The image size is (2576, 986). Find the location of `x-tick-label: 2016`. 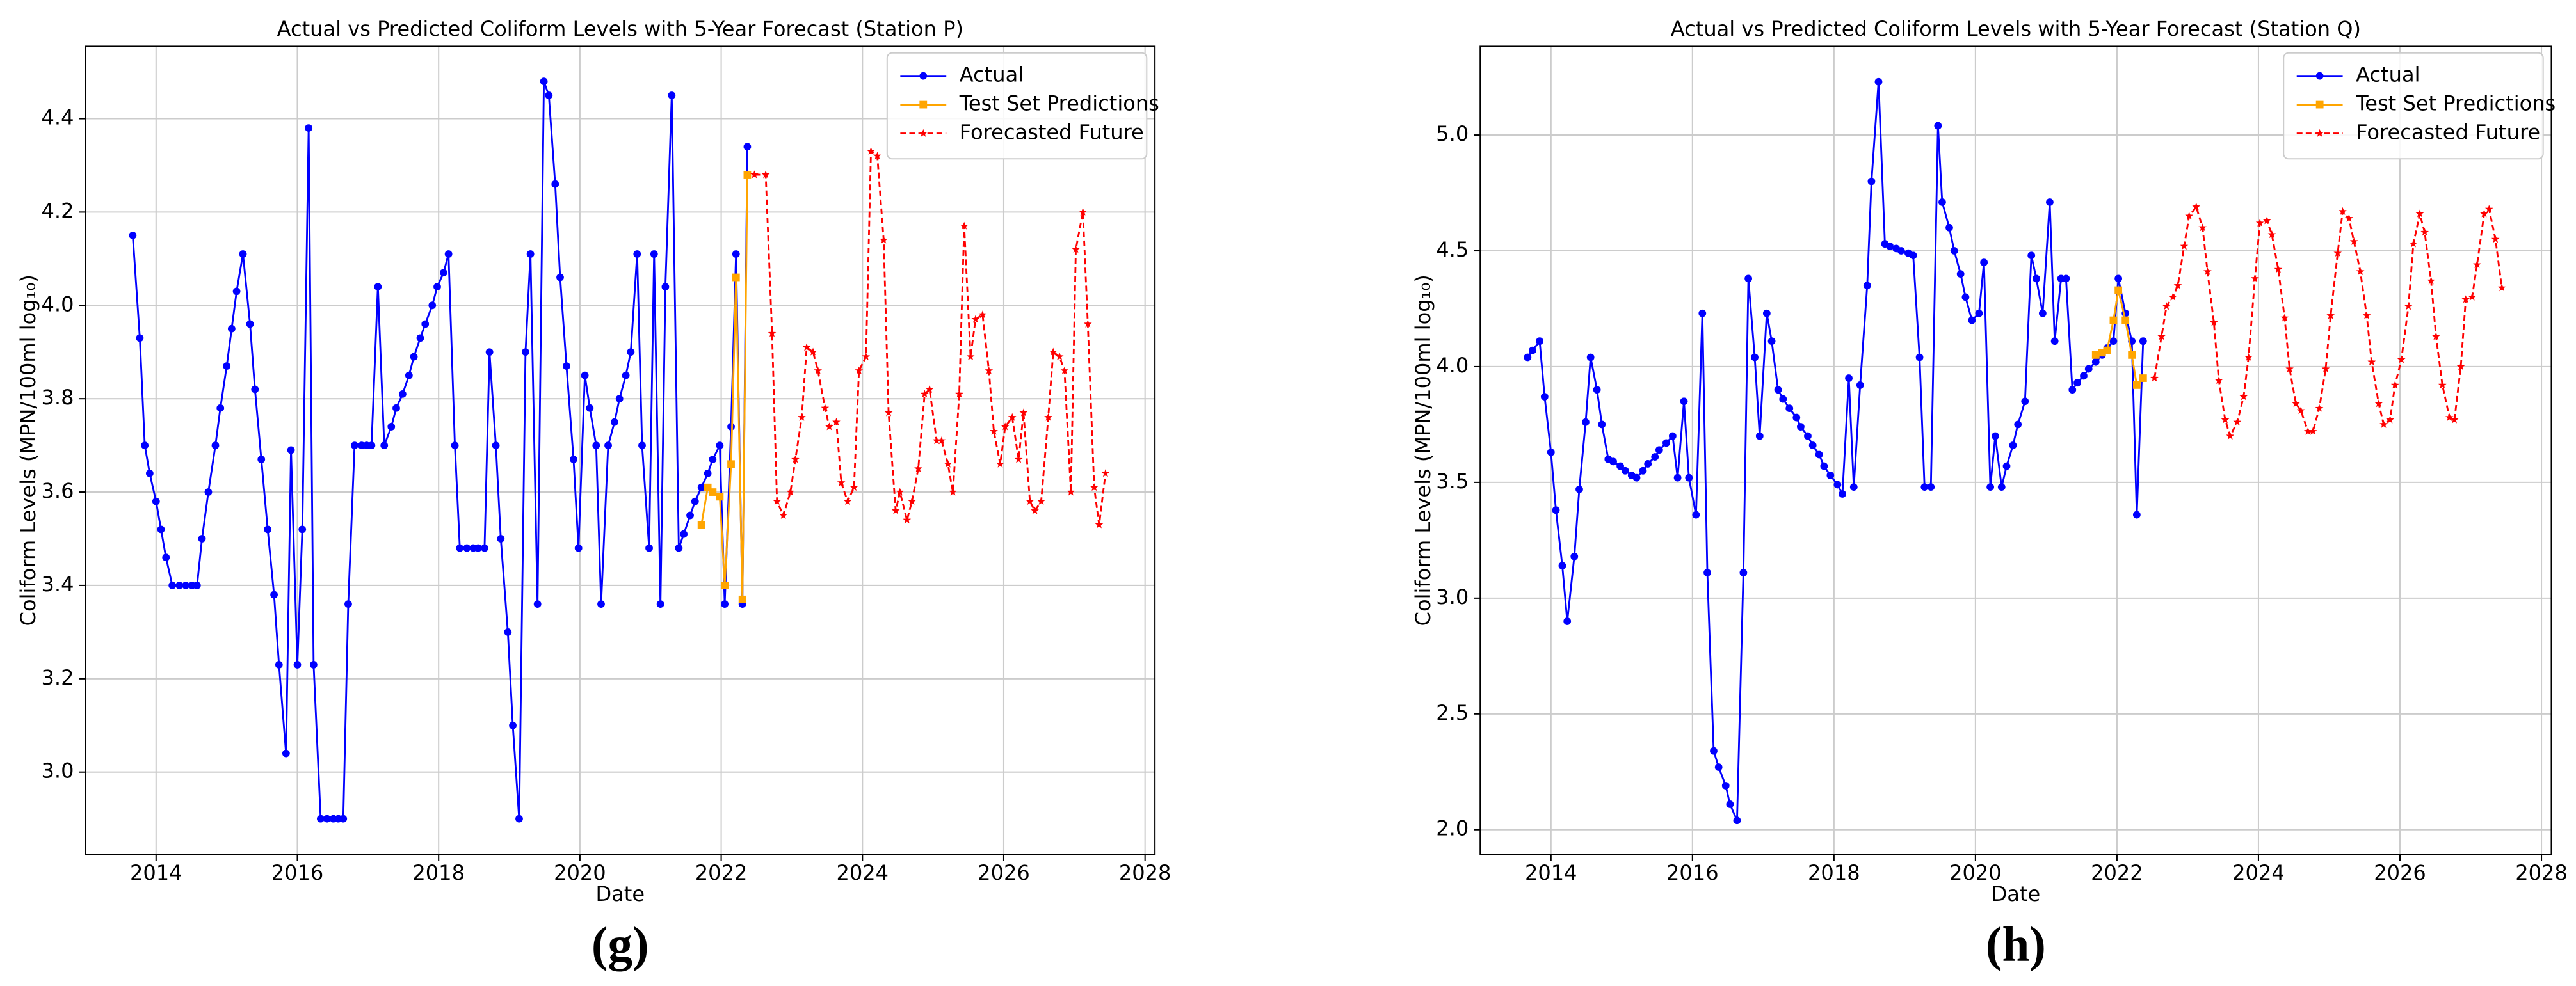

x-tick-label: 2016 is located at coordinates (297, 873).